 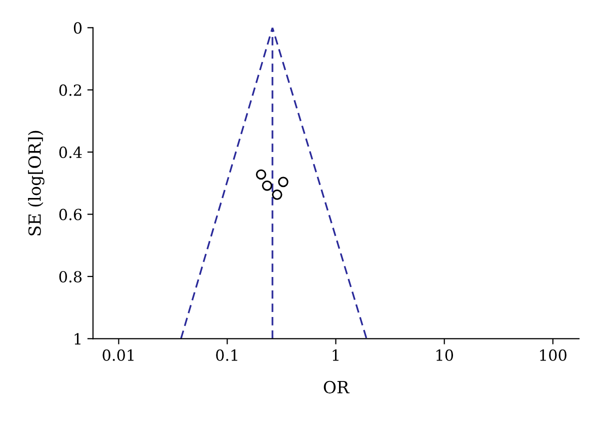 I want to click on y-tick-label: 0, so click(x=78, y=28).